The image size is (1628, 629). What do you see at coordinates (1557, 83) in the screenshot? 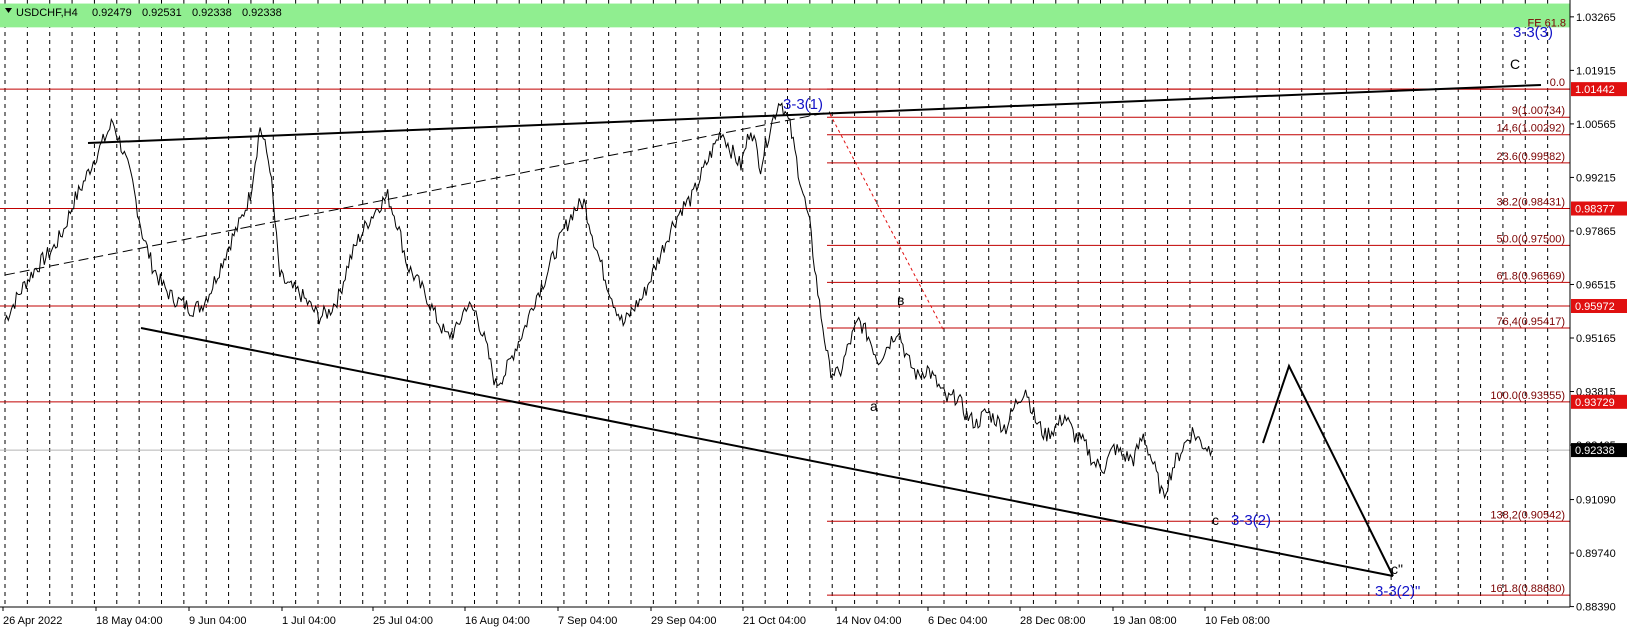
I see `level-label: 0.0` at bounding box center [1557, 83].